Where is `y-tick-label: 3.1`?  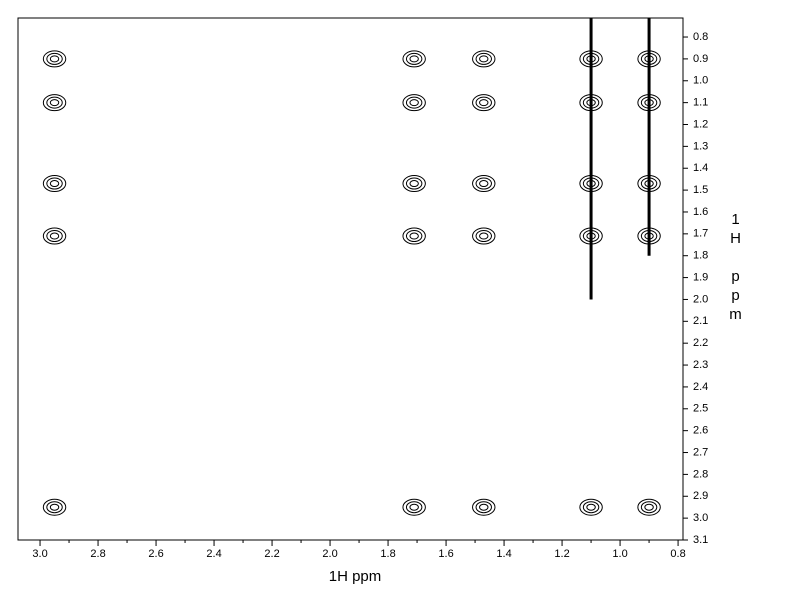
y-tick-label: 3.1 is located at coordinates (700, 540).